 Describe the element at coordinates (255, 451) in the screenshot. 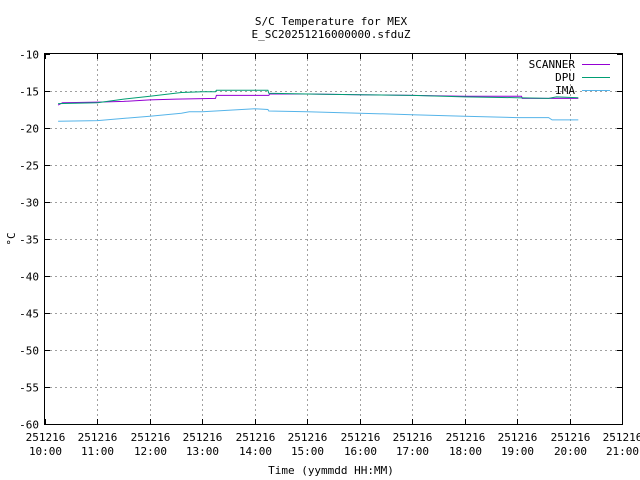

I see `x-tick-time: 14:00` at that location.